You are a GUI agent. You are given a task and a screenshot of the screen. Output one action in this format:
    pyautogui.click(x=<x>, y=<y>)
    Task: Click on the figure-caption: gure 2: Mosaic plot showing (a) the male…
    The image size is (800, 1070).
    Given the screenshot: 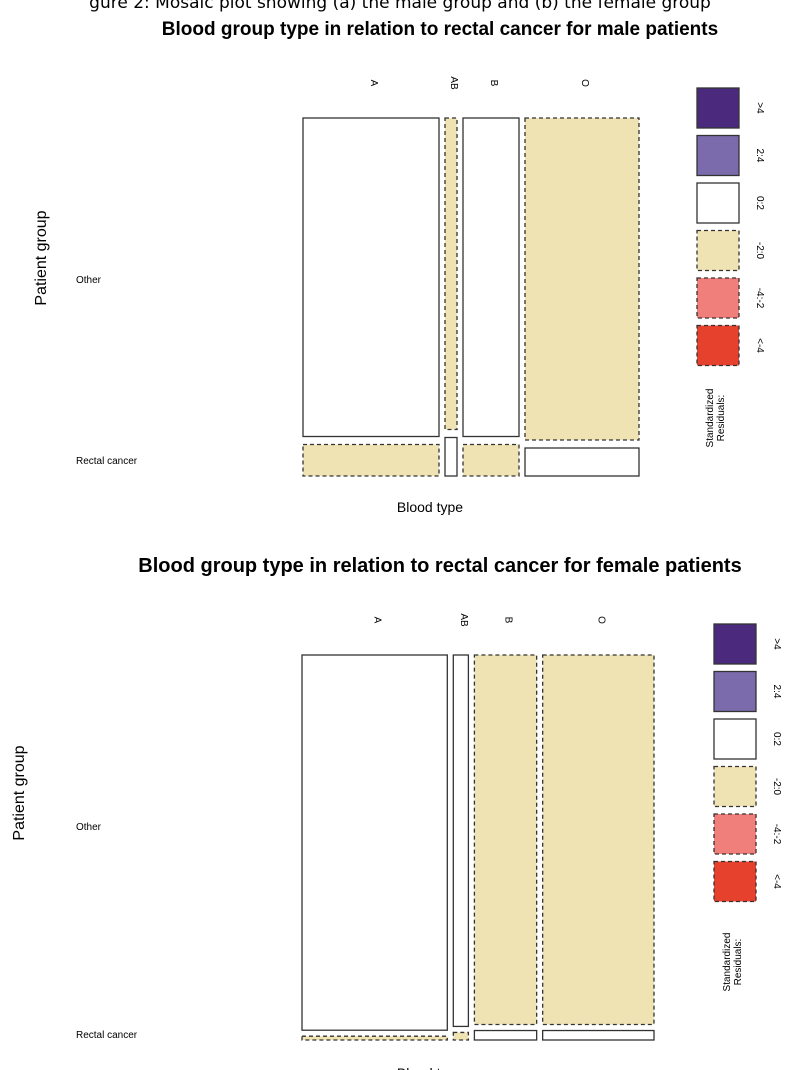 What is the action you would take?
    pyautogui.click(x=400, y=6)
    